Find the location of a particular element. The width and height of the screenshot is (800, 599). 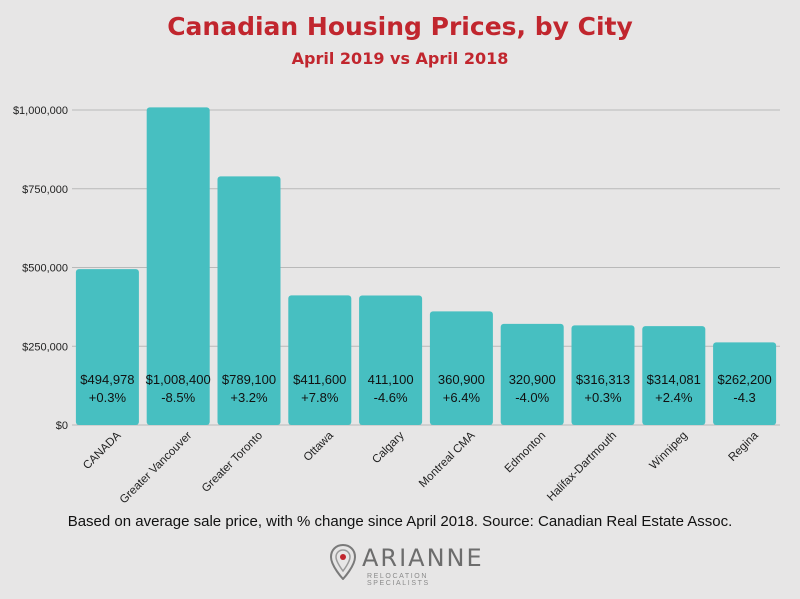

x-tick-label: Winnipeg is located at coordinates (669, 451).